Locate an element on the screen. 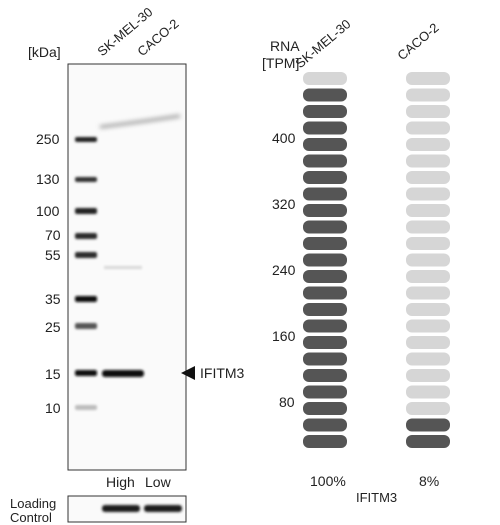  marker-100: 100 is located at coordinates (48, 211).